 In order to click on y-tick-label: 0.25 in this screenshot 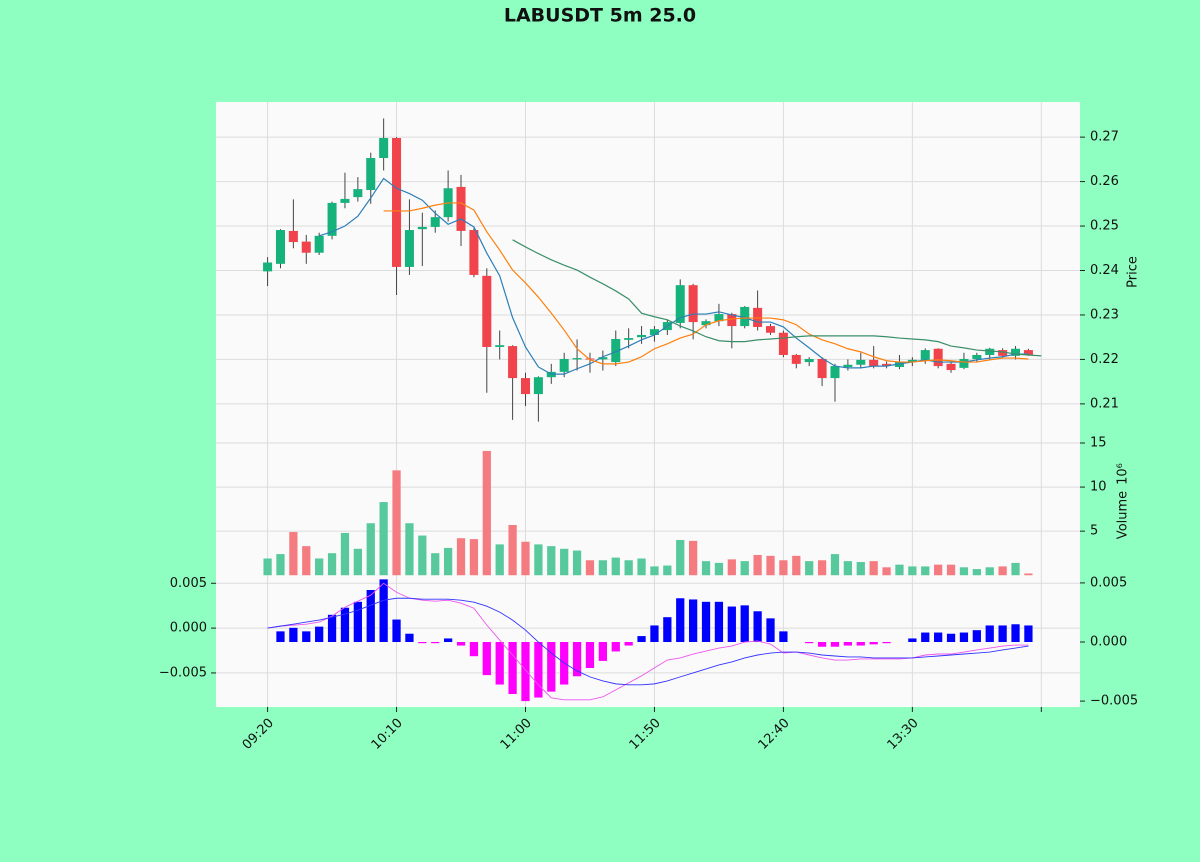, I will do `click(1104, 226)`.